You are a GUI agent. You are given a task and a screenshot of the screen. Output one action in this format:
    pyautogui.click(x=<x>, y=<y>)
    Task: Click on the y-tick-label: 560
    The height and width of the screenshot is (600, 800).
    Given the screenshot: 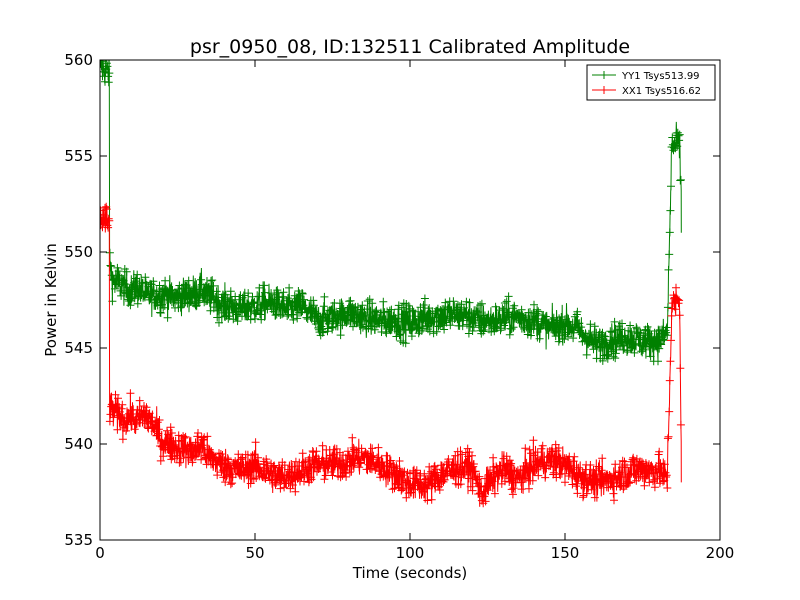 What is the action you would take?
    pyautogui.click(x=78, y=60)
    